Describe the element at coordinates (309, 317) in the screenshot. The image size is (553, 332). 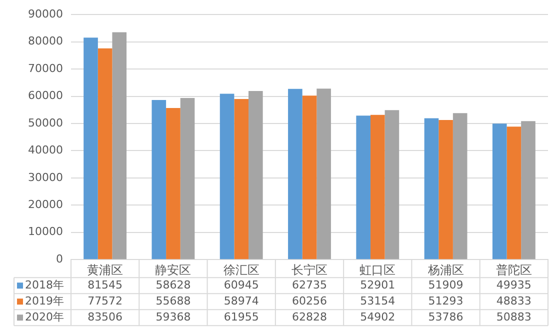
I see `data-label: 62828` at that location.